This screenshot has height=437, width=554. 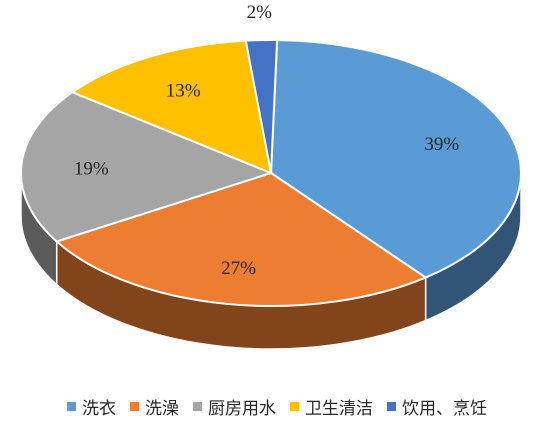 What do you see at coordinates (99, 408) in the screenshot?
I see `legend-label: 洗衣` at bounding box center [99, 408].